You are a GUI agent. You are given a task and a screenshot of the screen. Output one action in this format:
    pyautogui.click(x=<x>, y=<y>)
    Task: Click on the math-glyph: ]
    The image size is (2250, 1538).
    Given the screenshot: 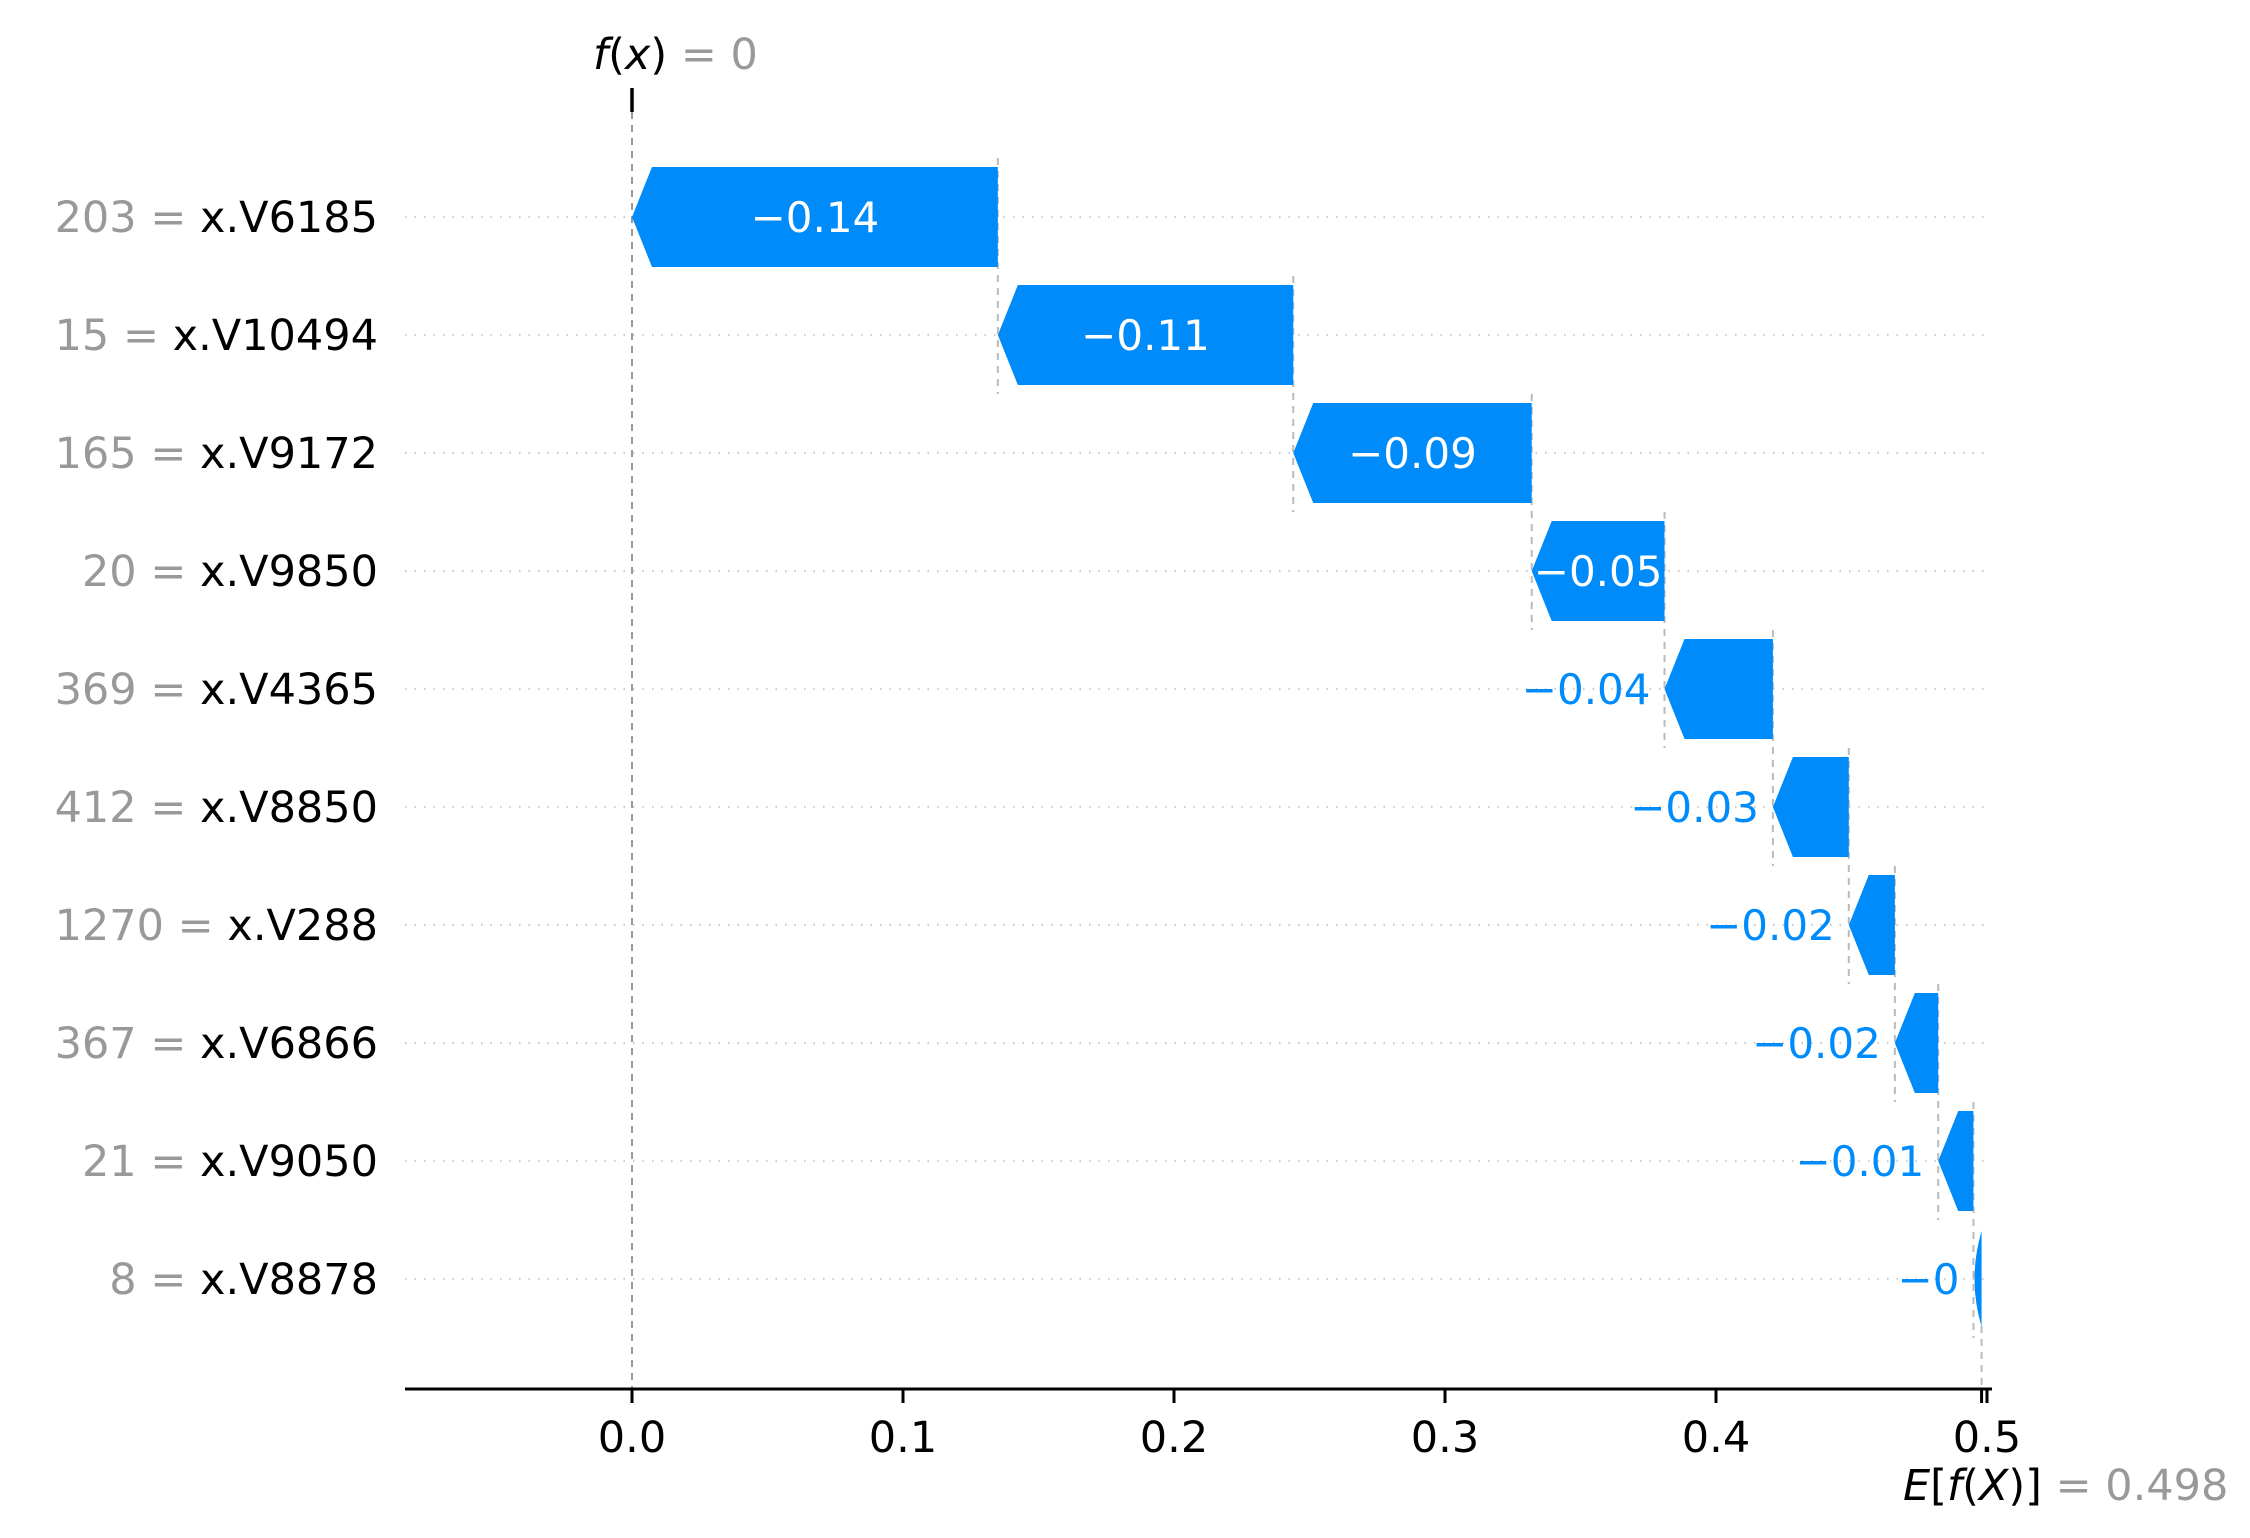 What is the action you would take?
    pyautogui.click(x=2033, y=1486)
    